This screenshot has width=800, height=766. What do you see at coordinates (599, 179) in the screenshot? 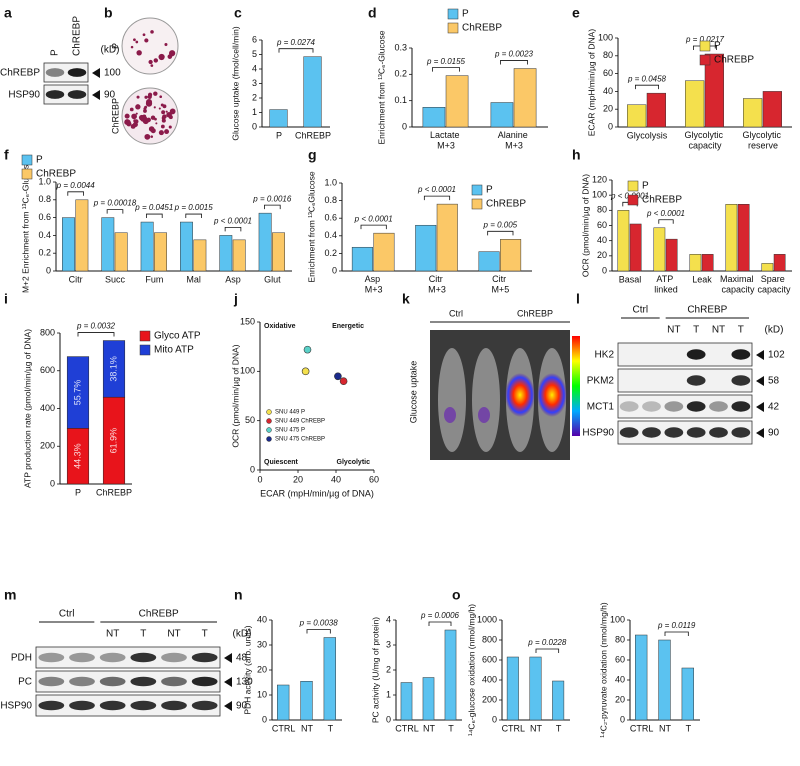
I see `y-tick-label: 120` at bounding box center [599, 179].